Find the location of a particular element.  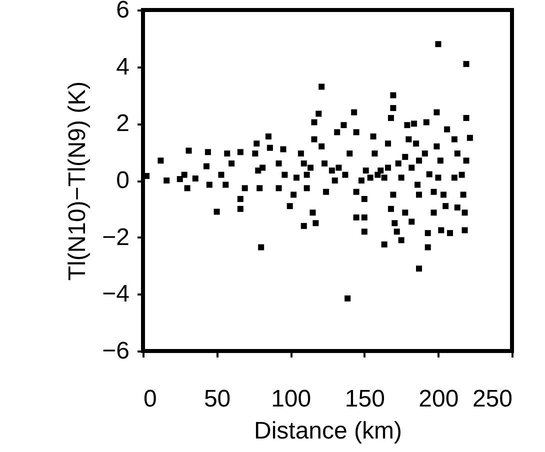

x-tick-label: 200 is located at coordinates (438, 399).